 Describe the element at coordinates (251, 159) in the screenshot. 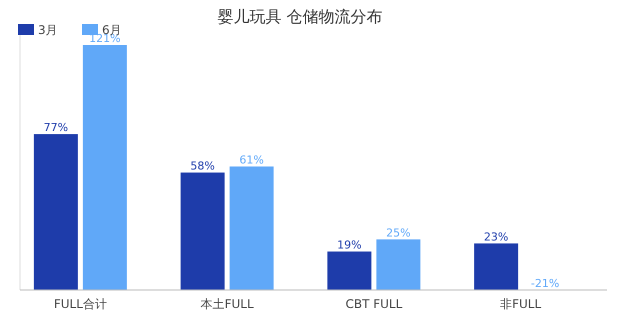

I see `data-label: 61%` at that location.